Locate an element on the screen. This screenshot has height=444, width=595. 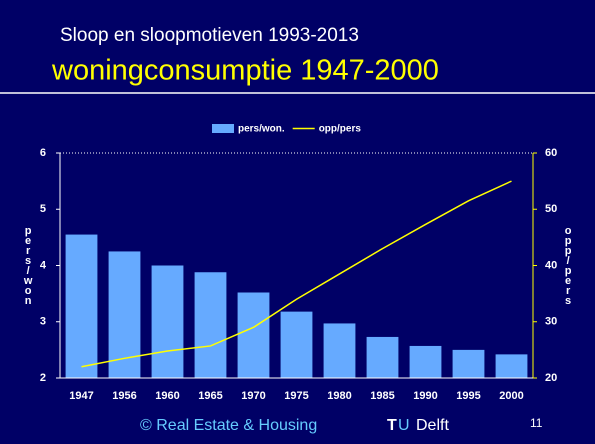
x-tick-label: 1960 is located at coordinates (167, 396).